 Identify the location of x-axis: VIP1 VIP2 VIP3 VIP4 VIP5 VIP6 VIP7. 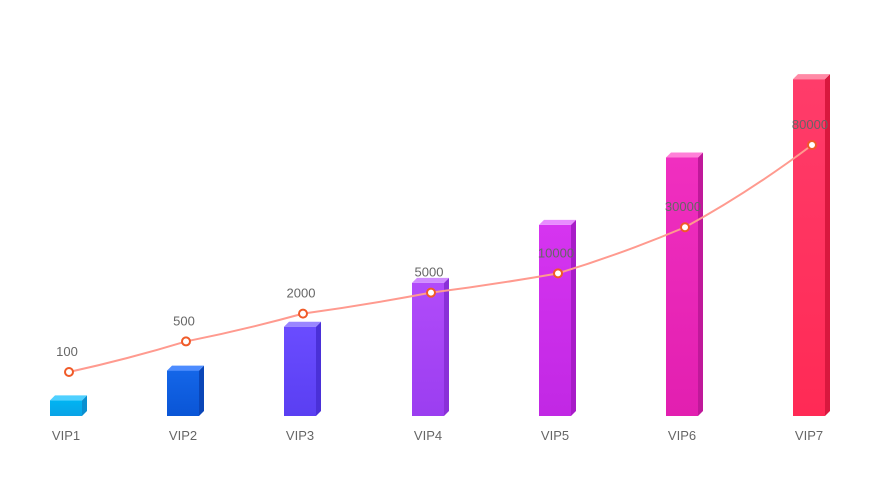
(437, 435).